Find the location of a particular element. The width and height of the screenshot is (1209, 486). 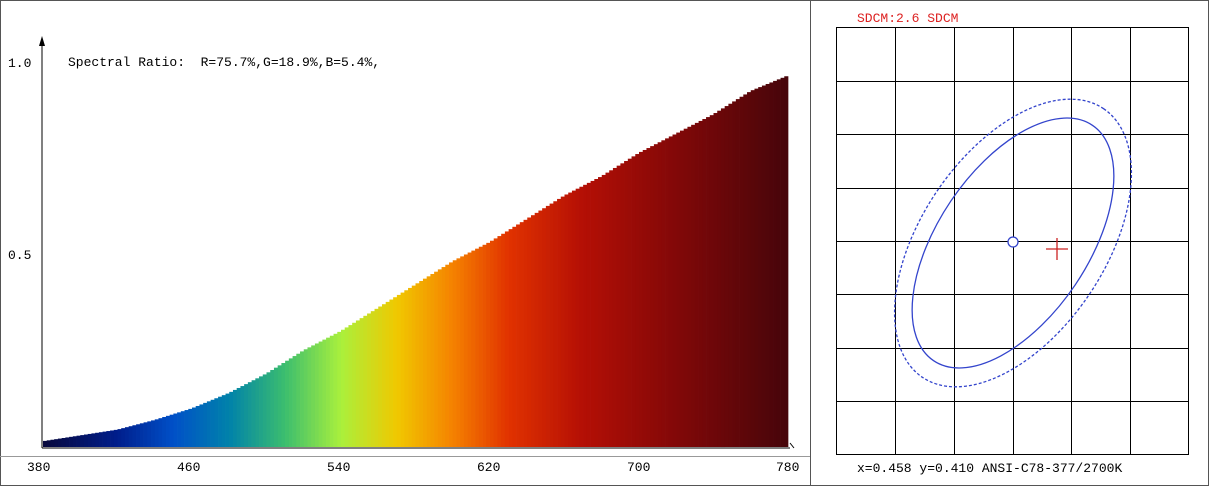

x-tick-label: 620 is located at coordinates (488, 467).